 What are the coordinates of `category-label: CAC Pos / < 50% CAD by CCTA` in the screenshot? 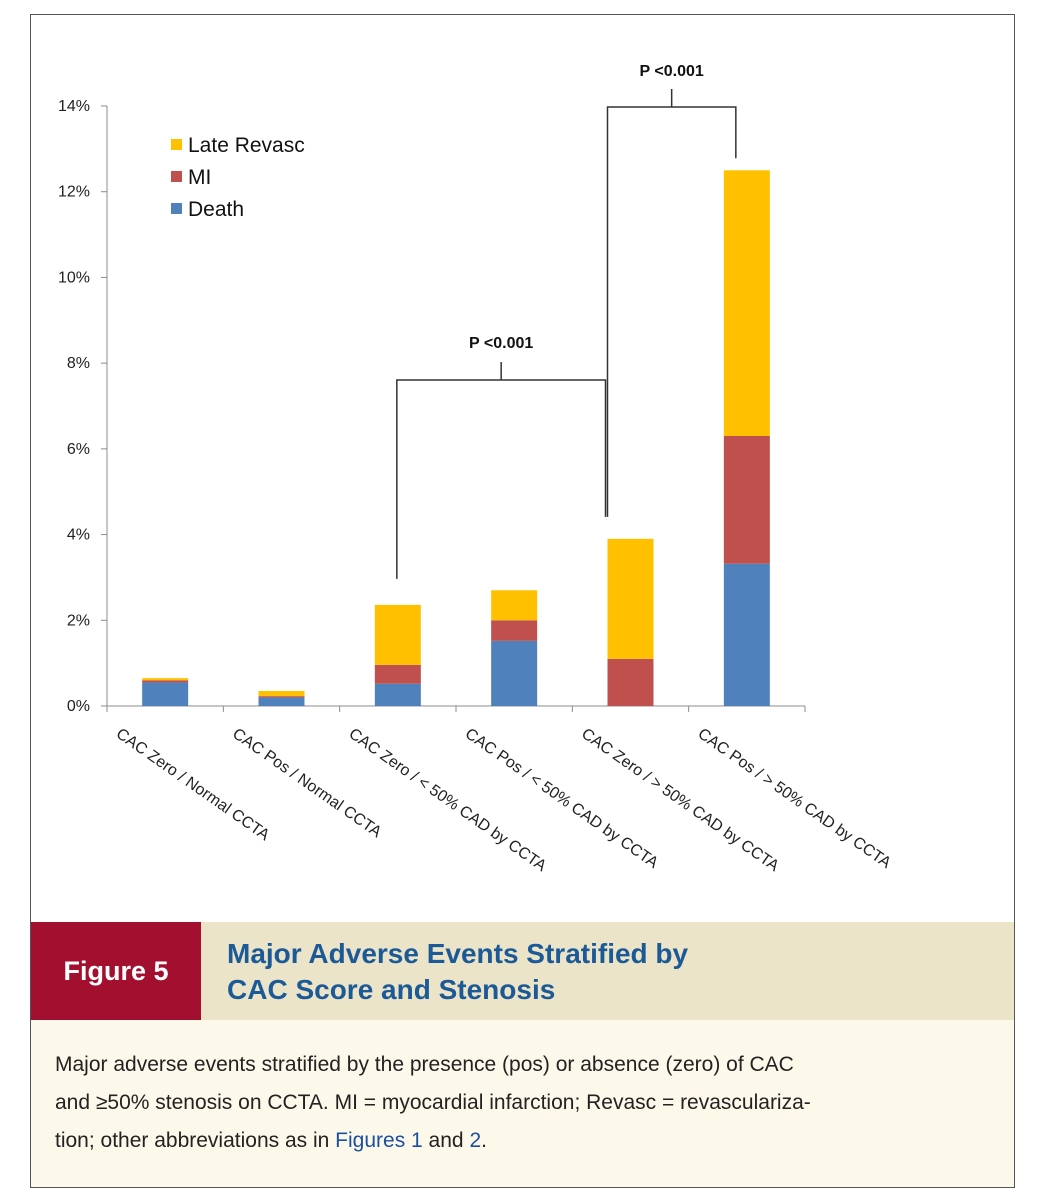 It's located at (562, 798).